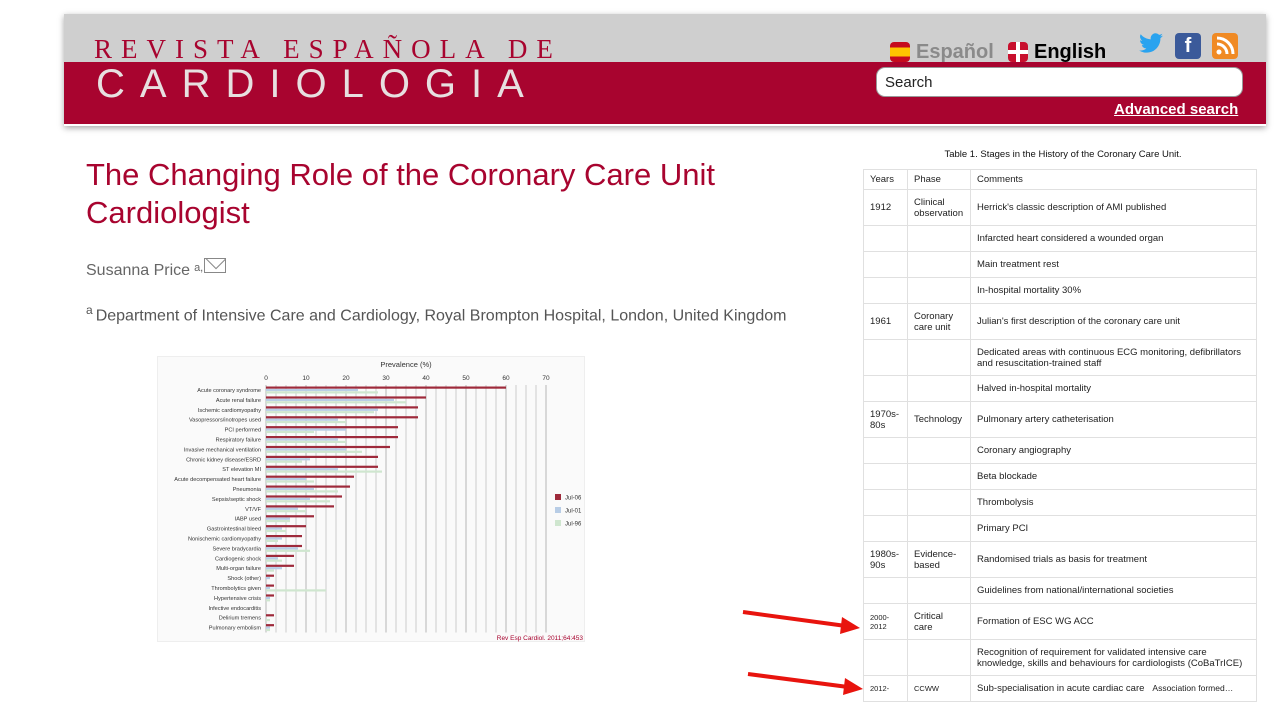 The image size is (1280, 720). What do you see at coordinates (89, 310) in the screenshot?
I see `affiliation-sup: a` at bounding box center [89, 310].